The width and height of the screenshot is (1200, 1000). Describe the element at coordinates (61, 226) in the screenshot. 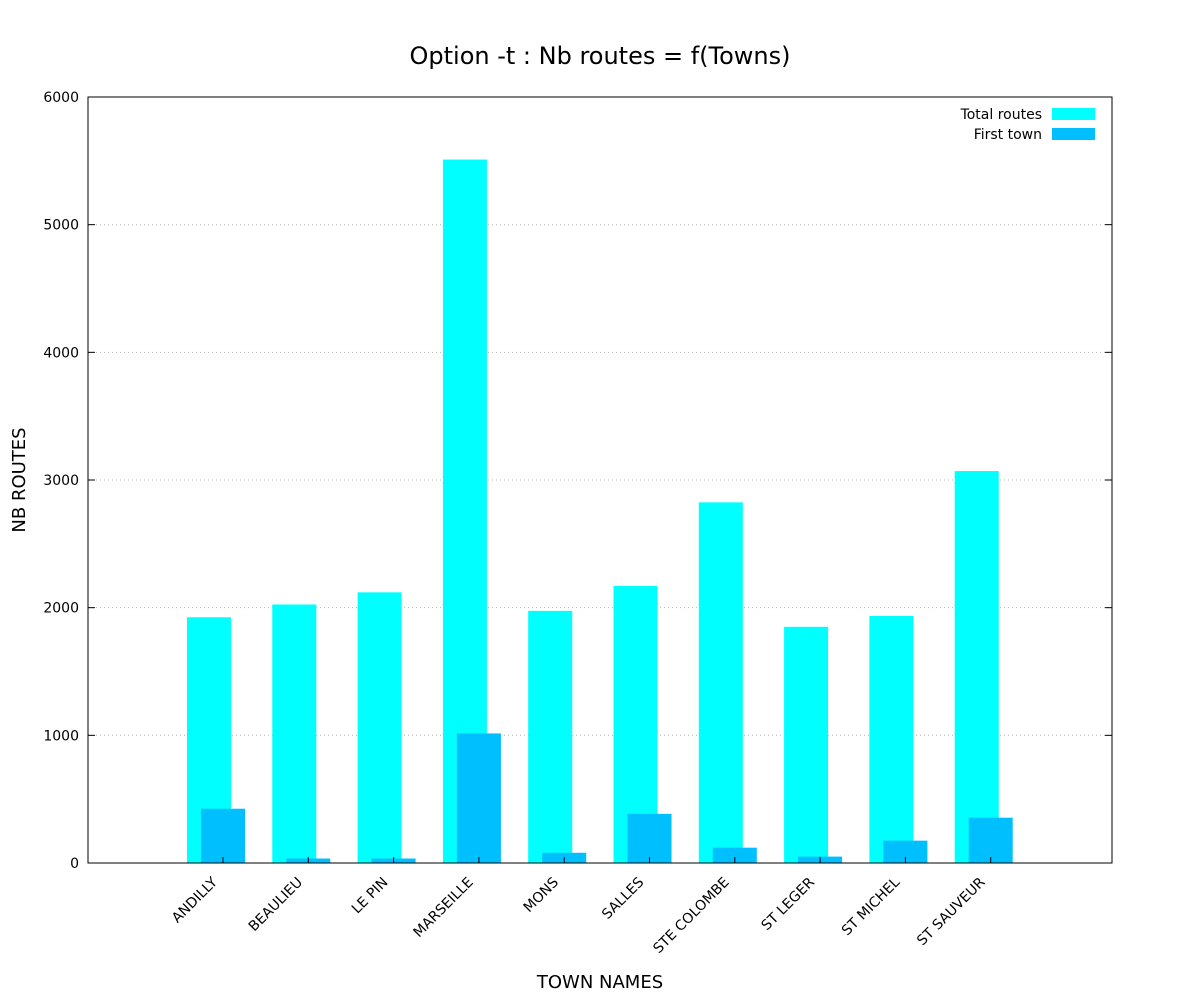

I see `y-tick-label: 5000` at that location.